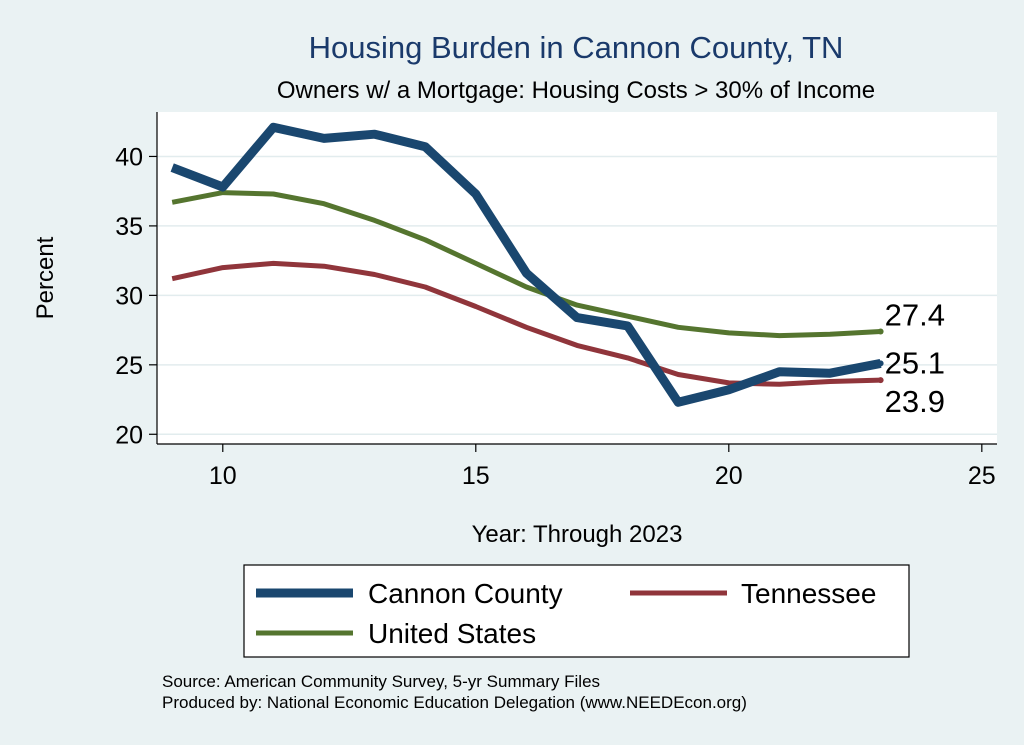 Image resolution: width=1024 pixels, height=745 pixels. Describe the element at coordinates (880, 363) in the screenshot. I see `end-point-cannon-county` at that location.